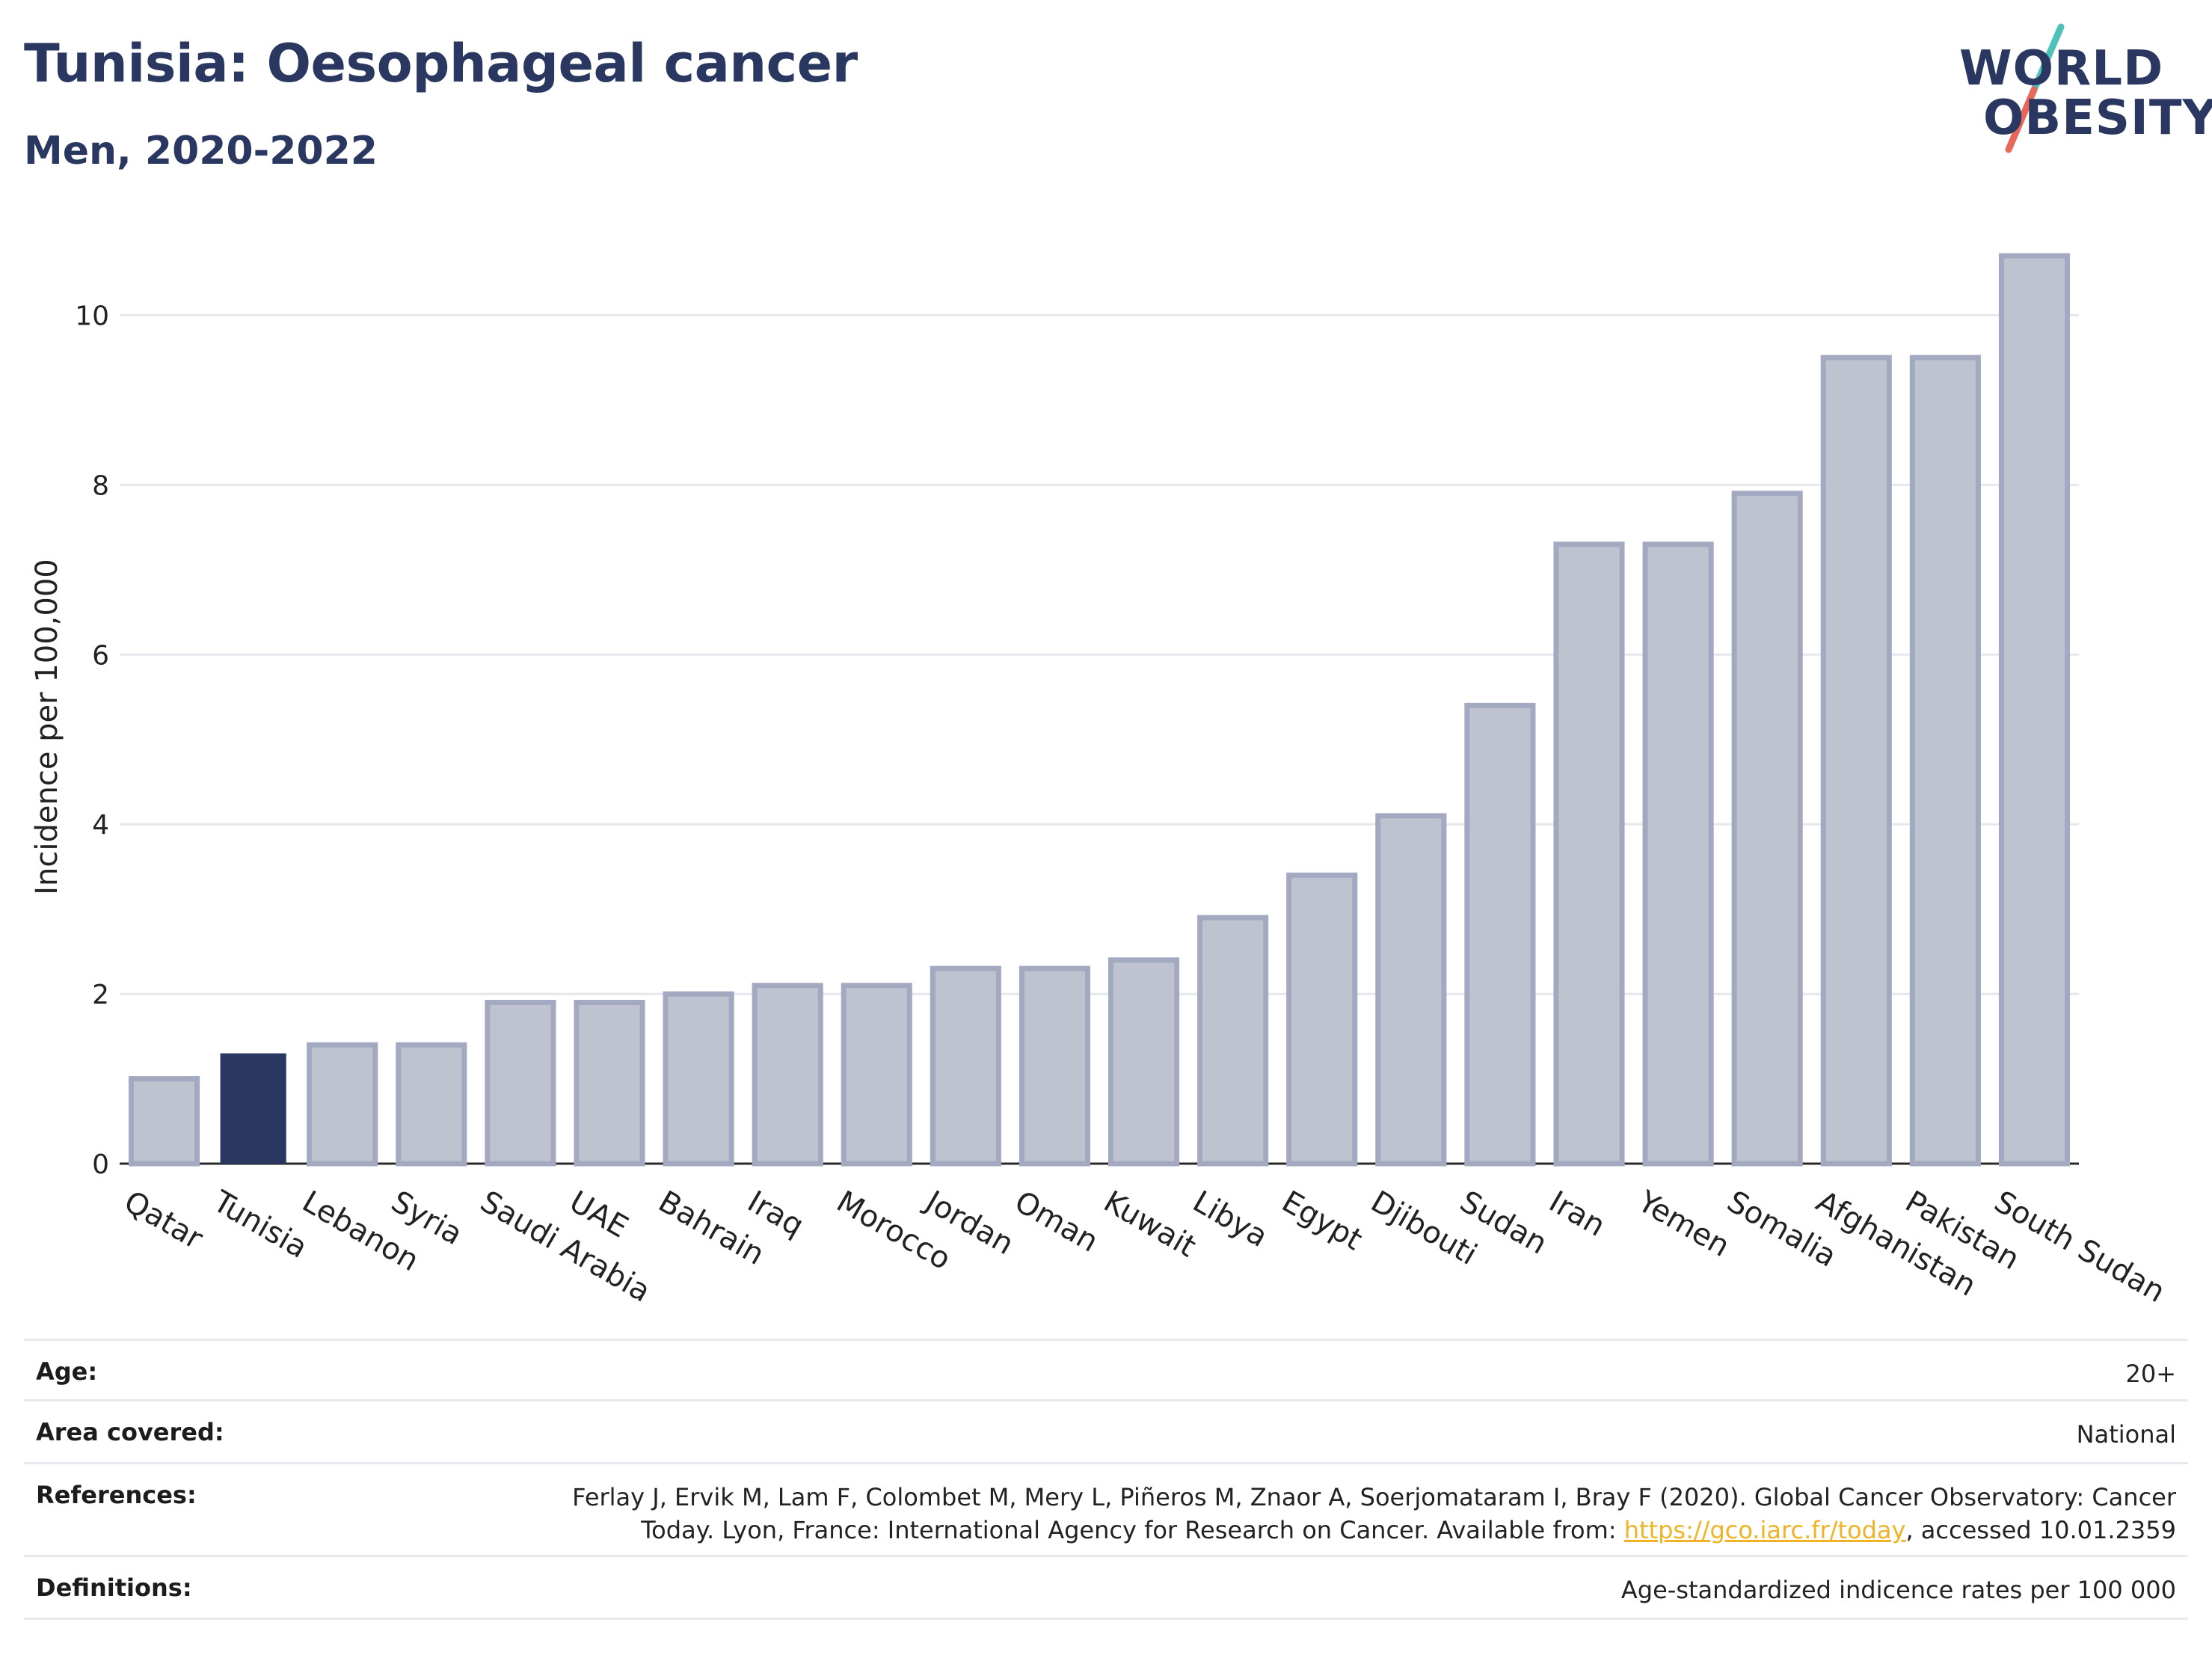 Image resolution: width=2212 pixels, height=1655 pixels. I want to click on x-tick-label: Qatar, so click(163, 1220).